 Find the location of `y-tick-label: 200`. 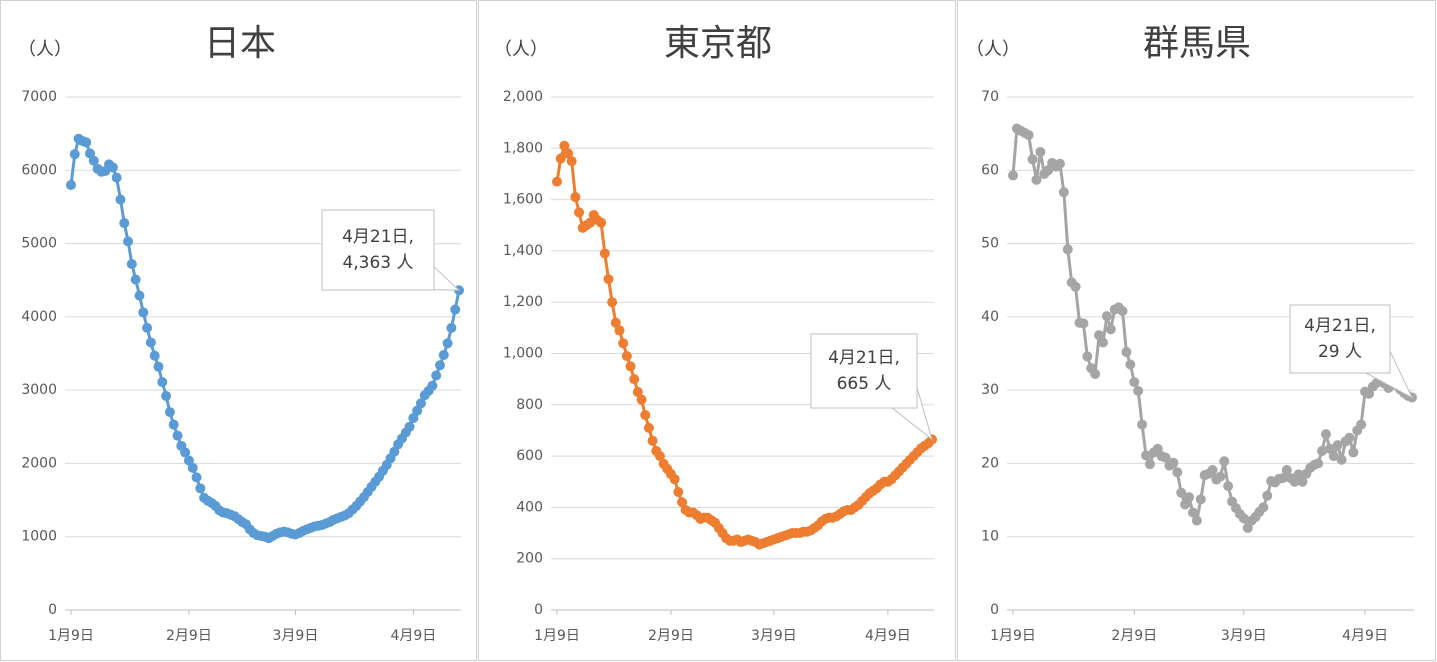

y-tick-label: 200 is located at coordinates (529, 559).